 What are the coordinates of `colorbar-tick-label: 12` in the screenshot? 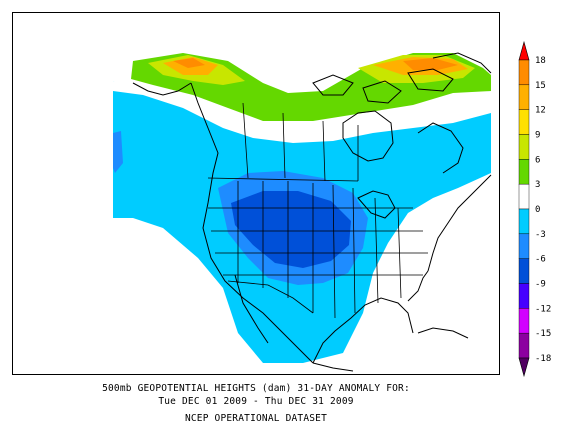 It's located at (540, 111).